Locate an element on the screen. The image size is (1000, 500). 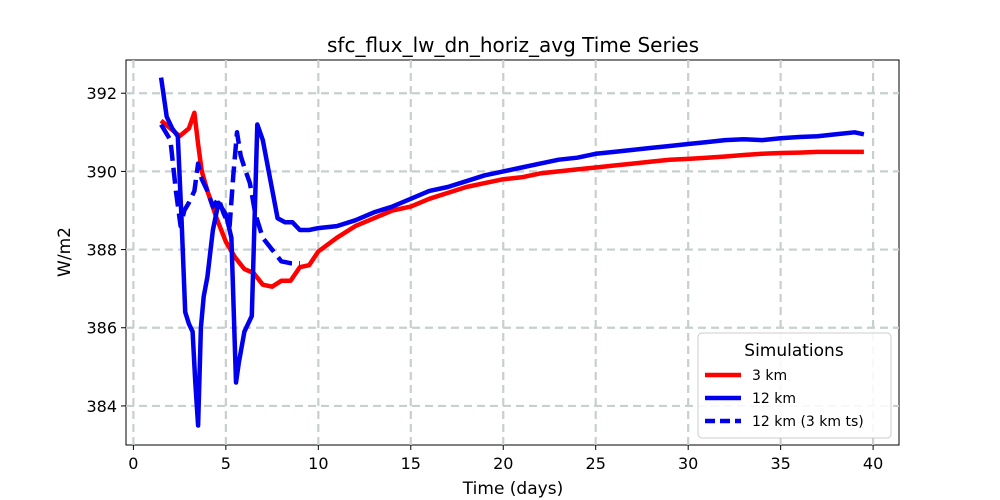
x-tick-label: 30 is located at coordinates (688, 463).